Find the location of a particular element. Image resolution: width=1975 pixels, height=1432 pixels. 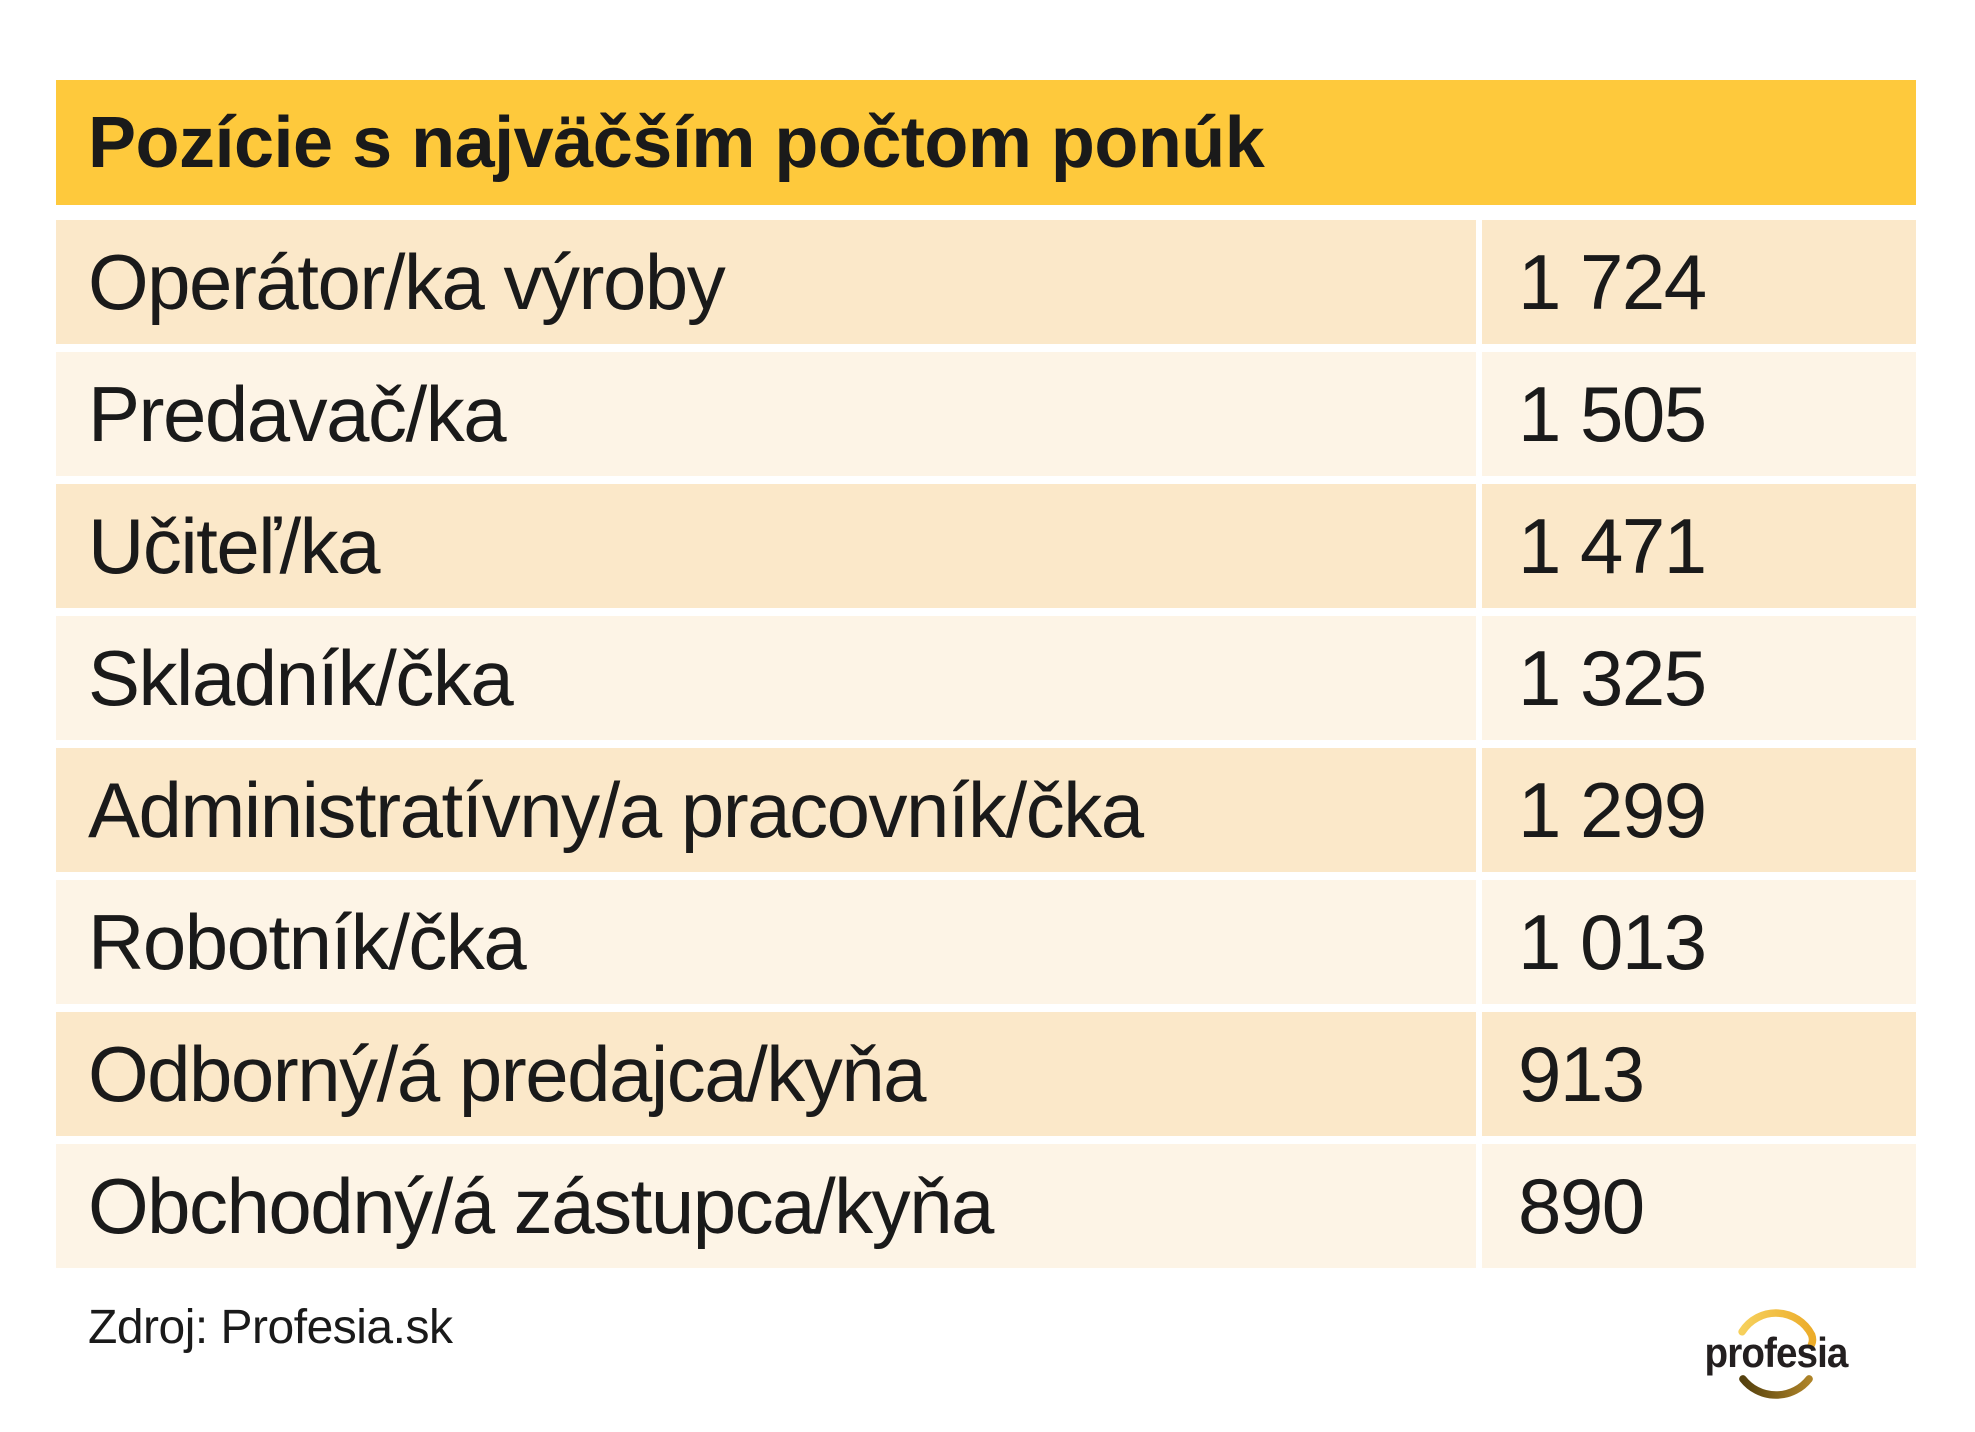

position-label-cell: Predavač/ka is located at coordinates (766, 414).